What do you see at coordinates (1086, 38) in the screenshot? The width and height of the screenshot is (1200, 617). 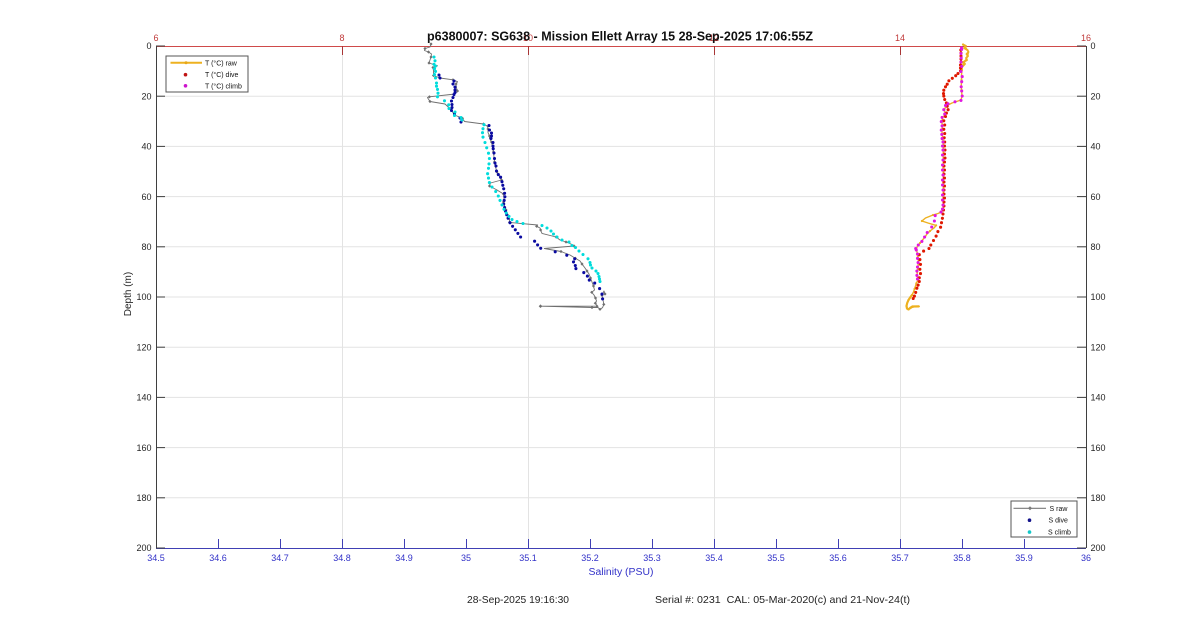 I see `svg-text: 16` at bounding box center [1086, 38].